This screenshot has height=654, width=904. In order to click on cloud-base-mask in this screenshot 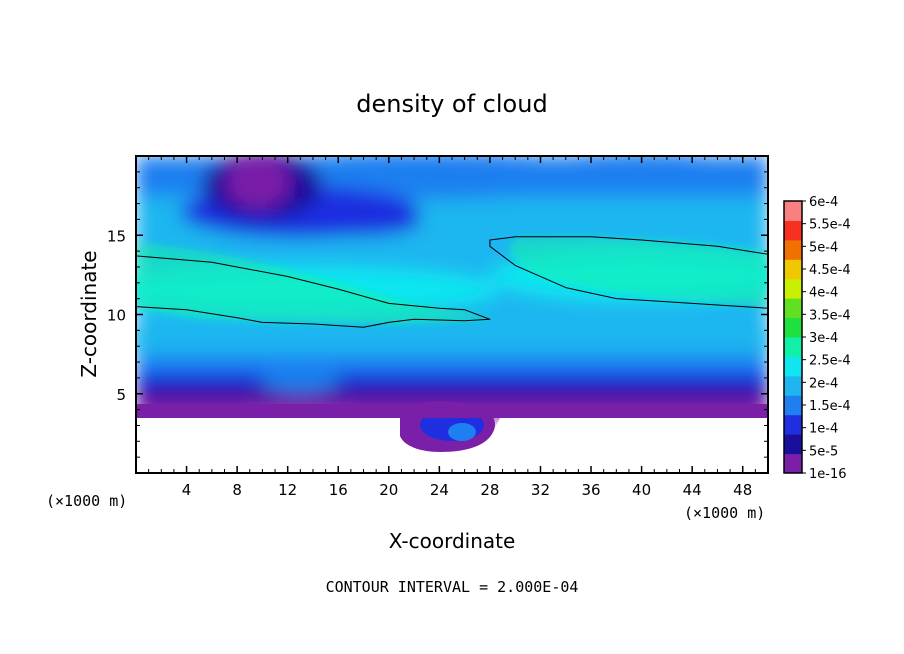, I will do `click(452, 437)`.